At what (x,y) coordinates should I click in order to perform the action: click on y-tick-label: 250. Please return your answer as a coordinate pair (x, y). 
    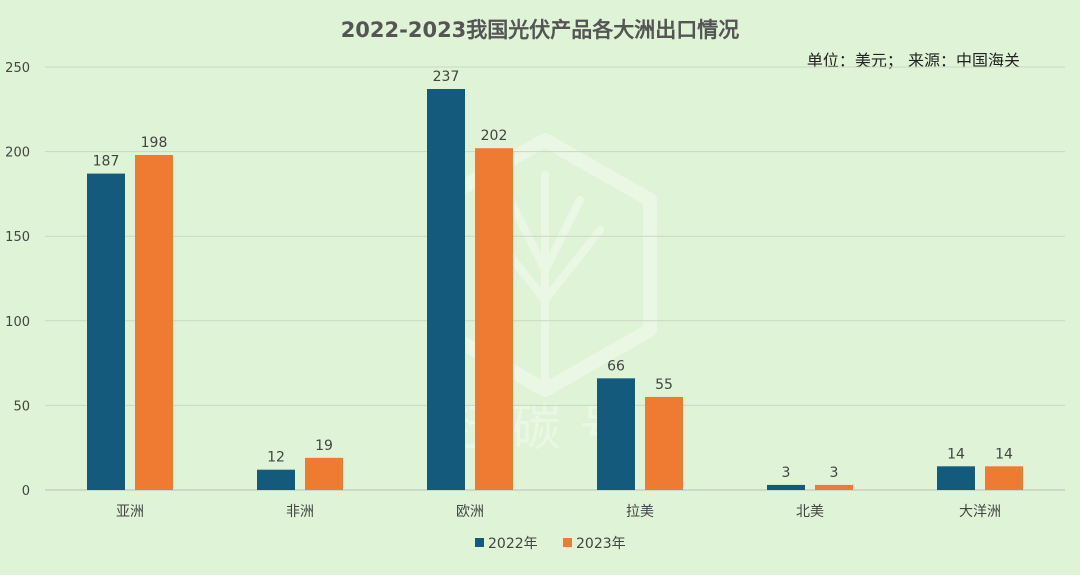
    Looking at the image, I should click on (17, 68).